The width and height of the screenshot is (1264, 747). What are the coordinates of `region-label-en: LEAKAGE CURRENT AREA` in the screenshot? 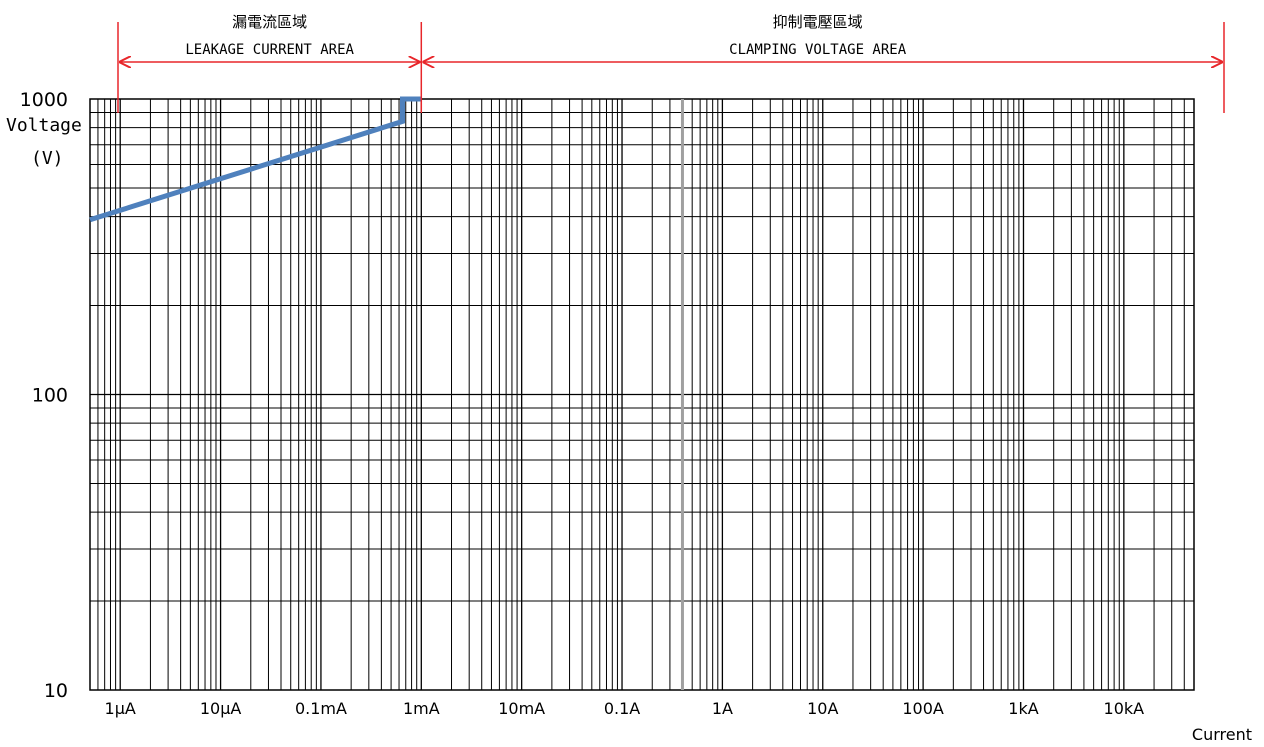 It's located at (269, 50).